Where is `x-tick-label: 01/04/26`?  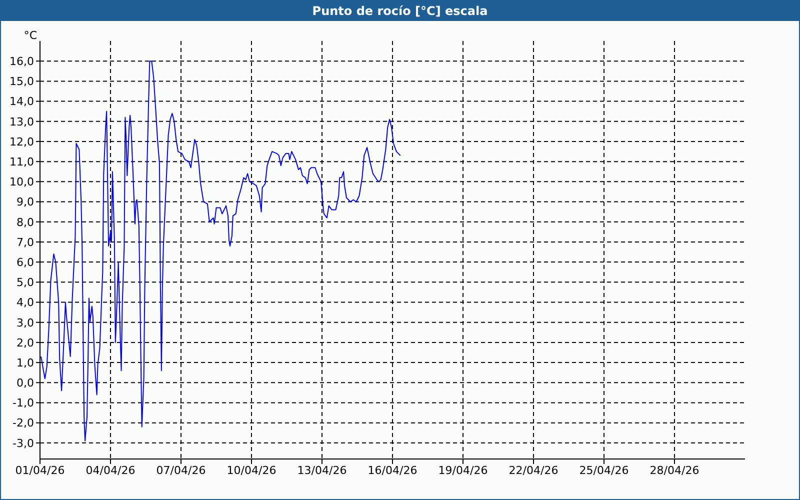 x-tick-label: 01/04/26 is located at coordinates (40, 470).